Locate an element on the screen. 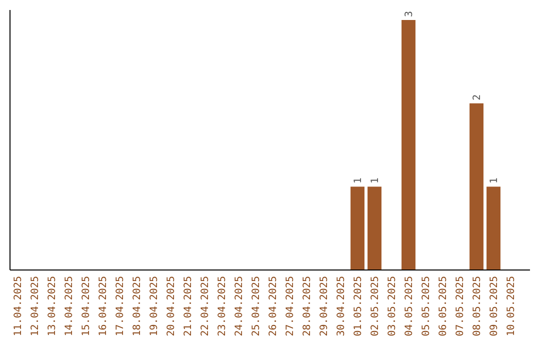 This screenshot has height=340, width=540. x-tick-label: 09.05.2025 is located at coordinates (494, 306).